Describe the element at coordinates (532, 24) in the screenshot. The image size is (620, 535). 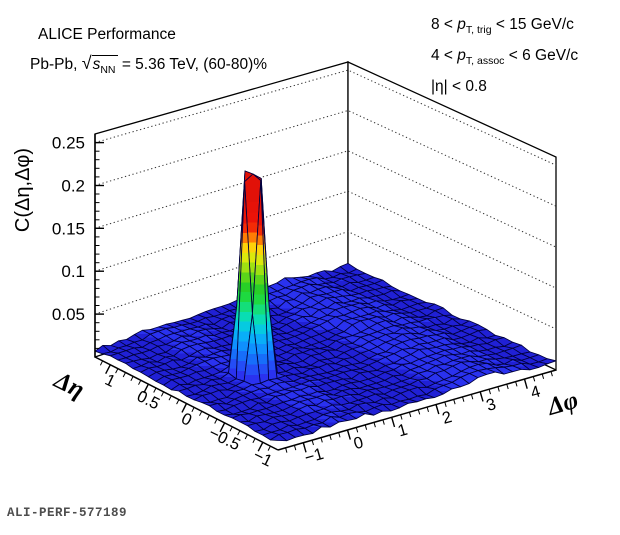
I see `trig-post: < 15 GeV/c` at that location.